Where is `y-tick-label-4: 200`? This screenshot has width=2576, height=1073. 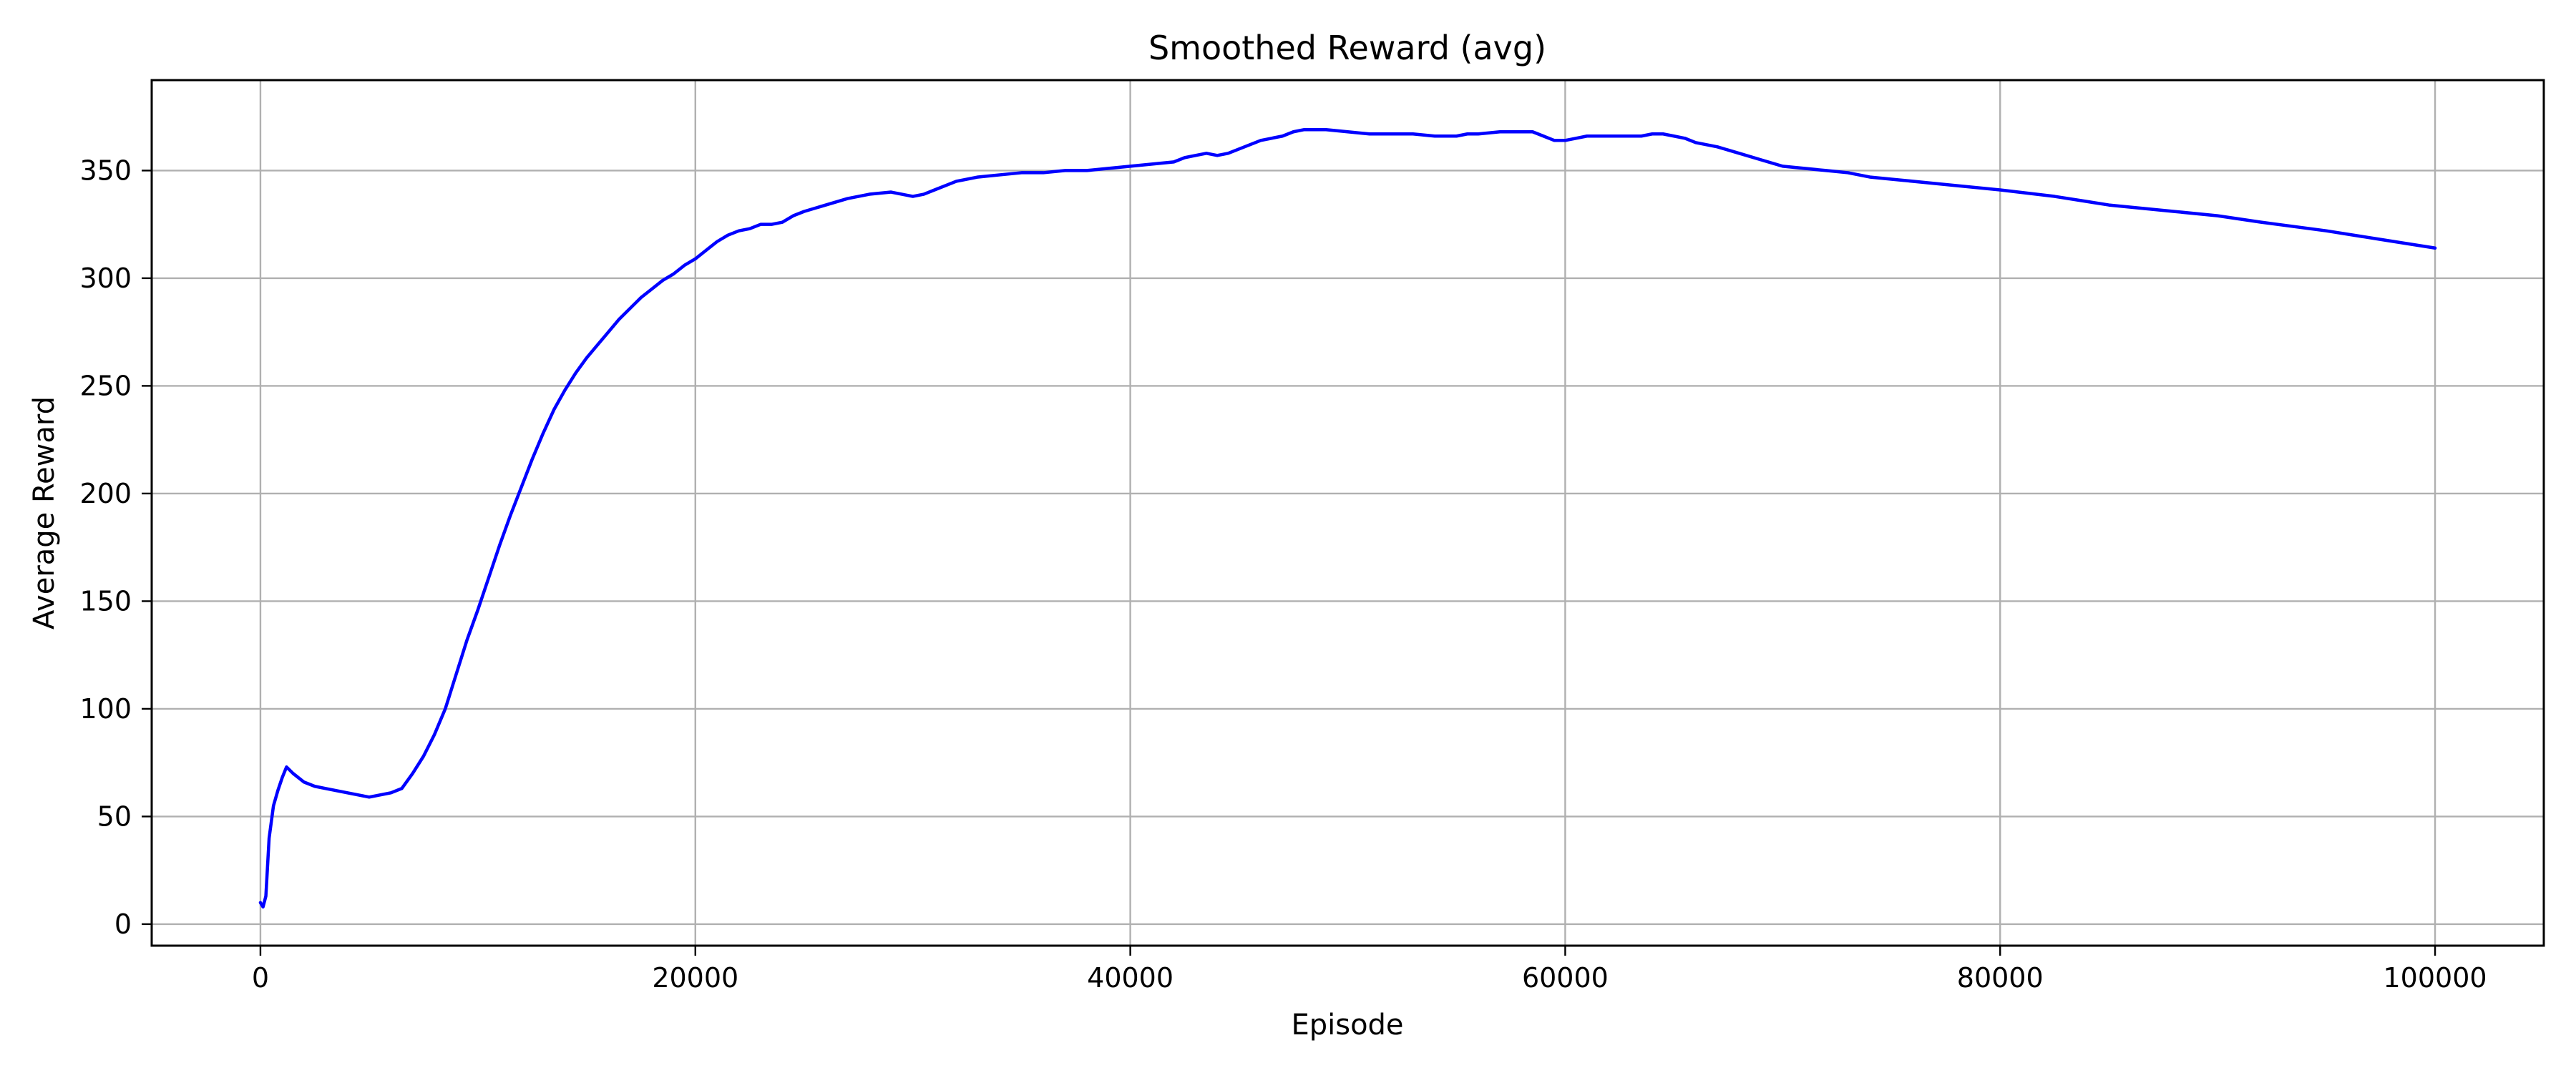 y-tick-label-4: 200 is located at coordinates (105, 494).